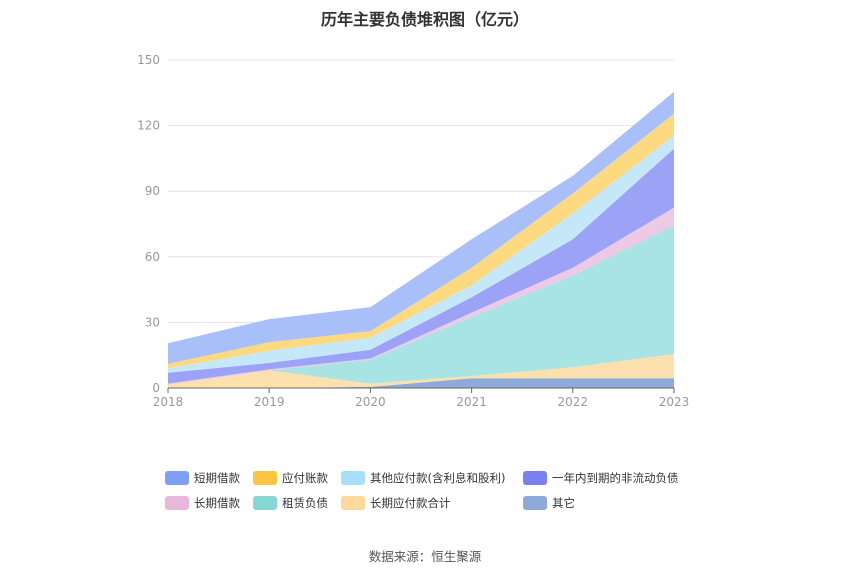 The image size is (850, 575). What do you see at coordinates (370, 402) in the screenshot?
I see `x-tick-label: 2020` at bounding box center [370, 402].